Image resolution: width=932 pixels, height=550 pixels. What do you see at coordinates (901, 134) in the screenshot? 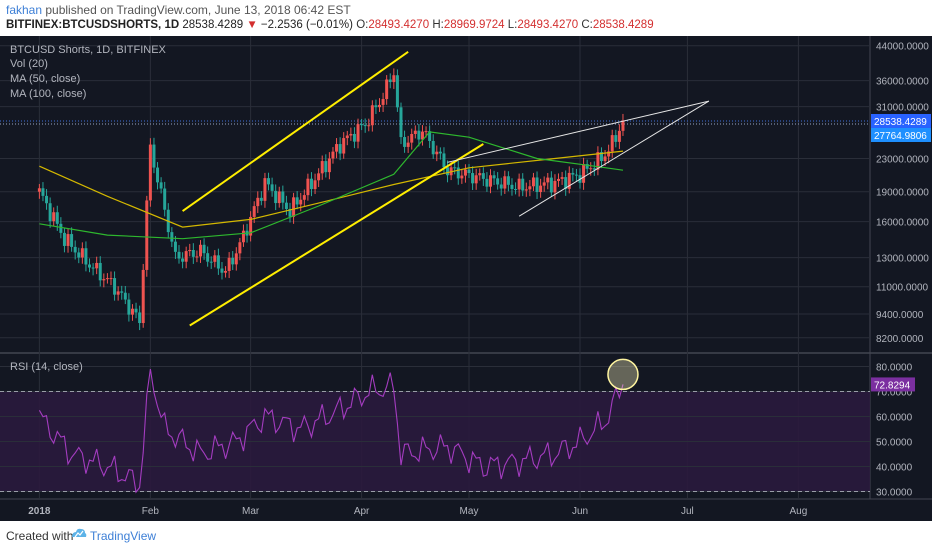
I see `ma-value-tag` at bounding box center [901, 134].